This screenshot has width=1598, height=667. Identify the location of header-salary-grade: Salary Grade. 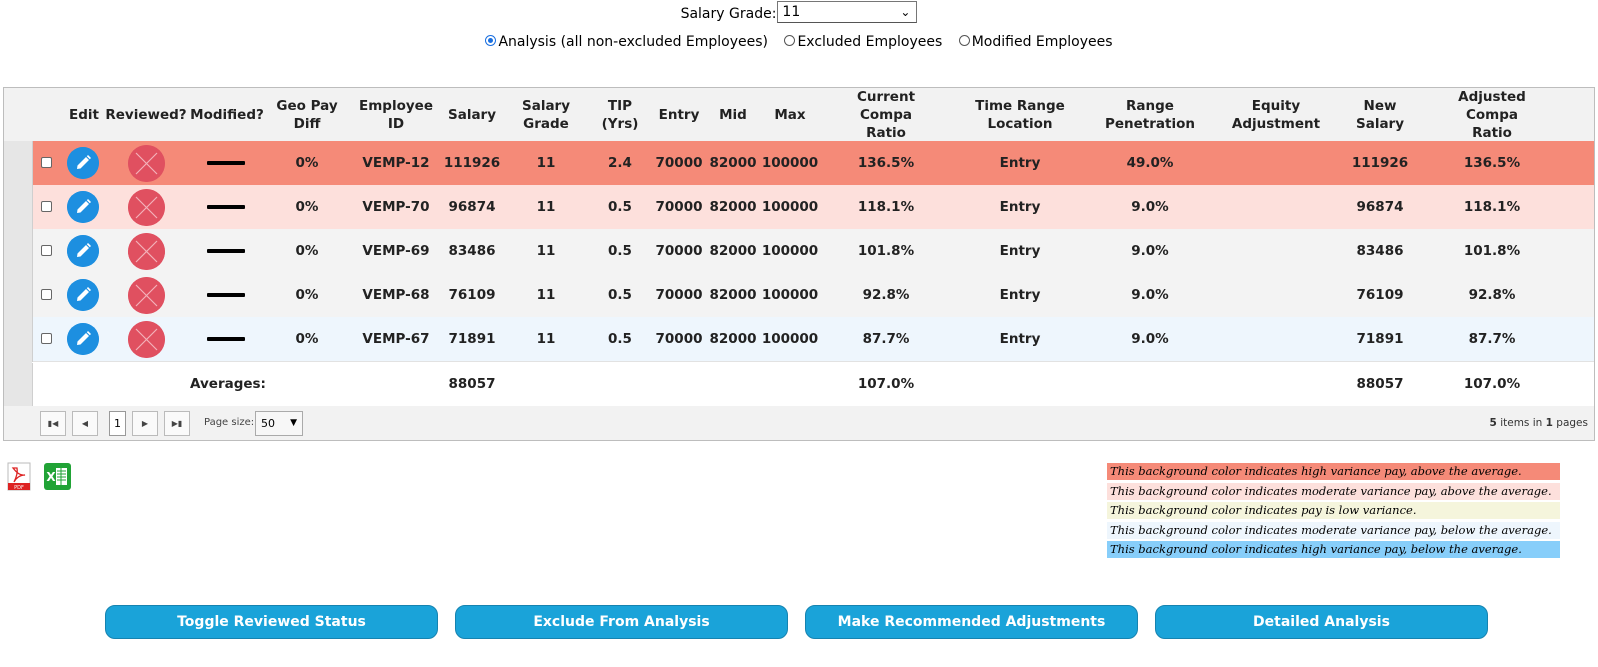
(546, 114).